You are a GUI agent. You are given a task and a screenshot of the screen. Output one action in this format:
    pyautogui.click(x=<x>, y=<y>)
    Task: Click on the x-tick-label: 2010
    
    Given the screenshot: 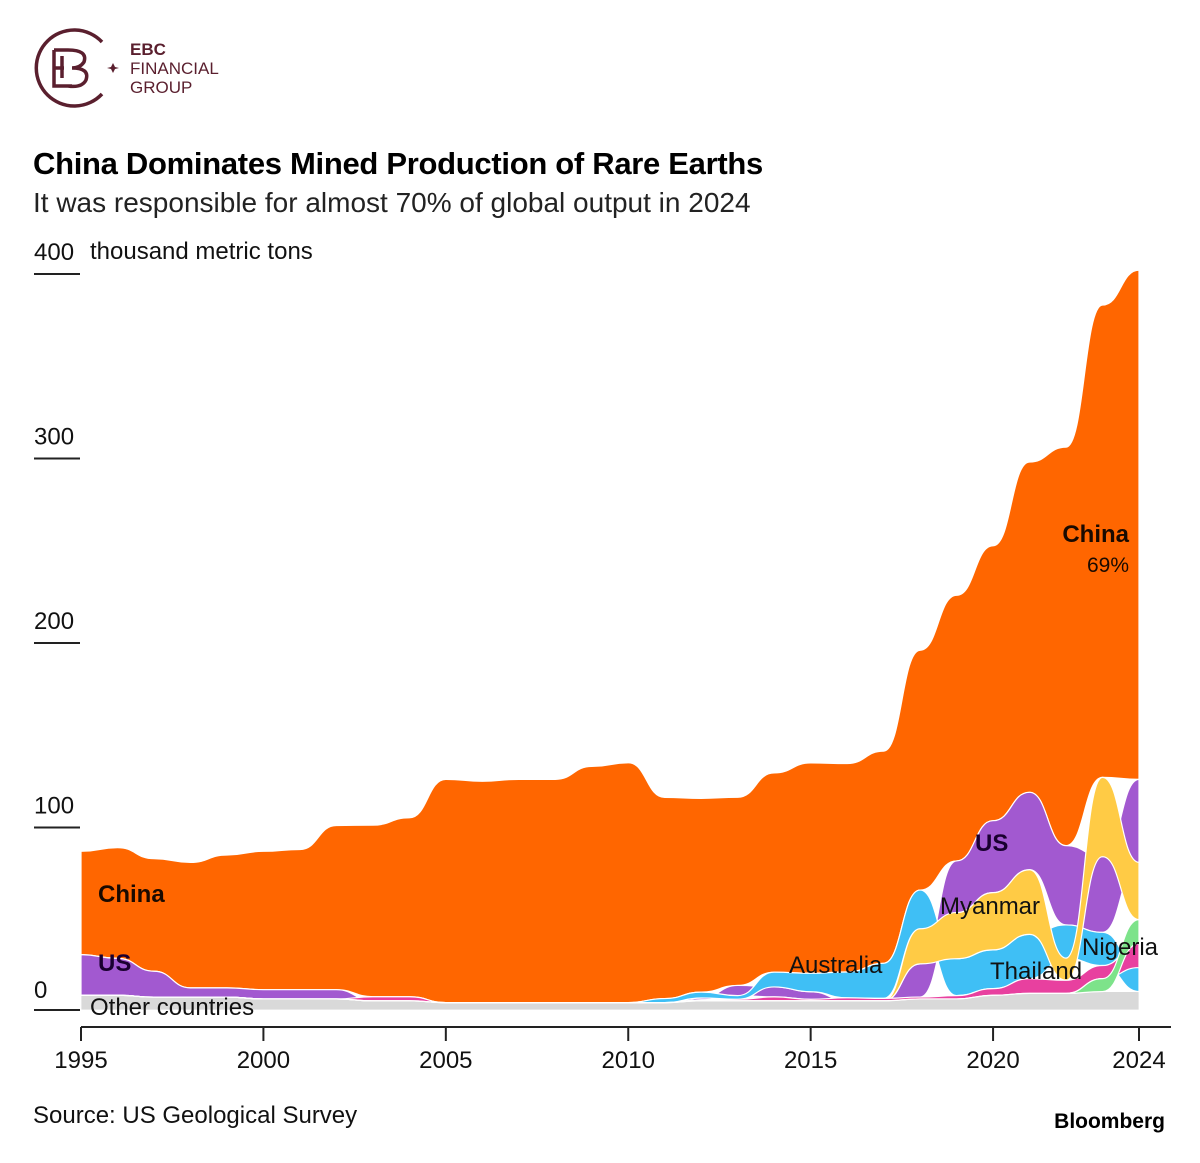 What is the action you would take?
    pyautogui.click(x=628, y=1060)
    